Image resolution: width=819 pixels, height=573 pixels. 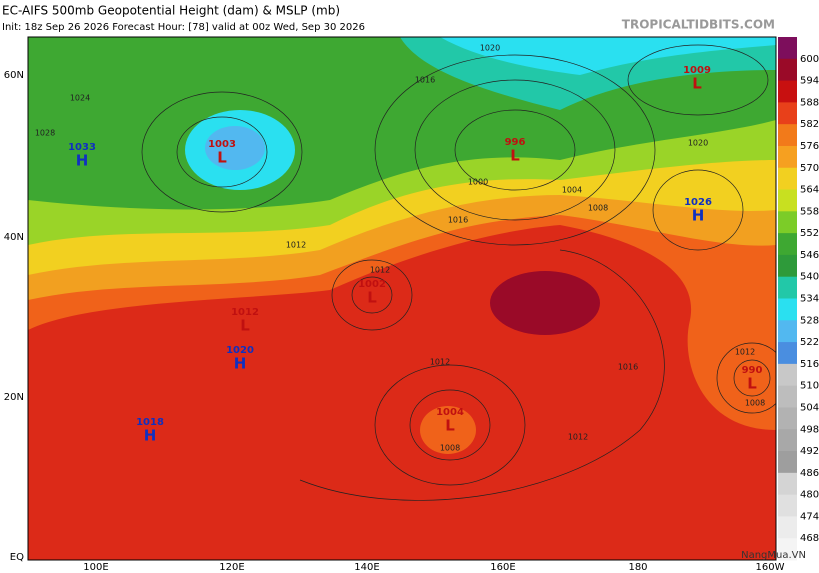 I want to click on colorbar-label: 534, so click(x=809, y=299).